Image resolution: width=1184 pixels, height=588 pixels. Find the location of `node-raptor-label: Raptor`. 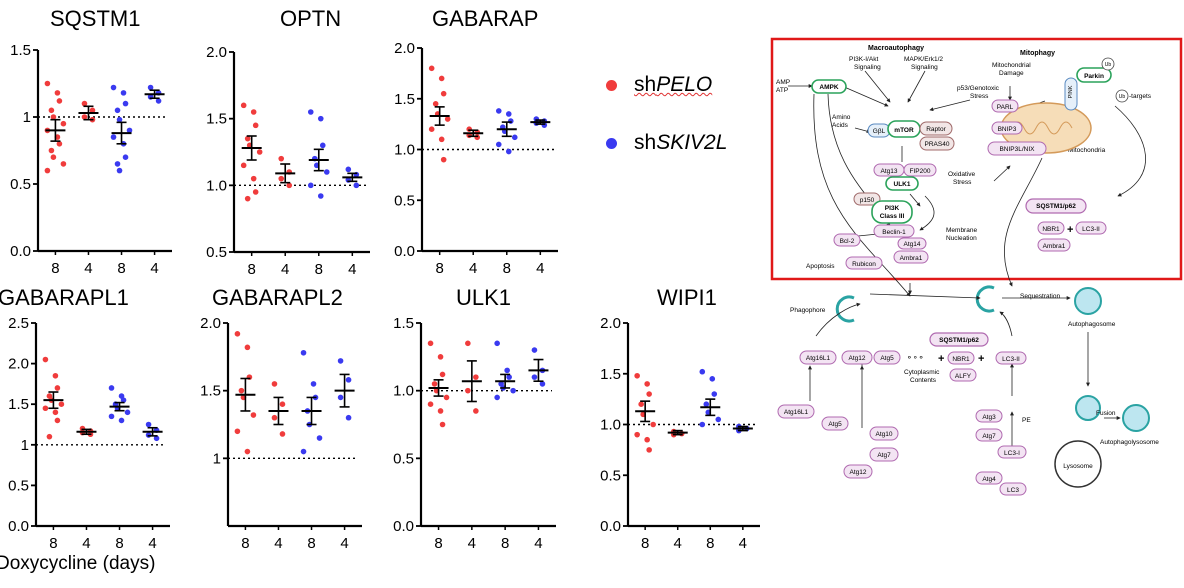

node-raptor-label: Raptor is located at coordinates (936, 129).